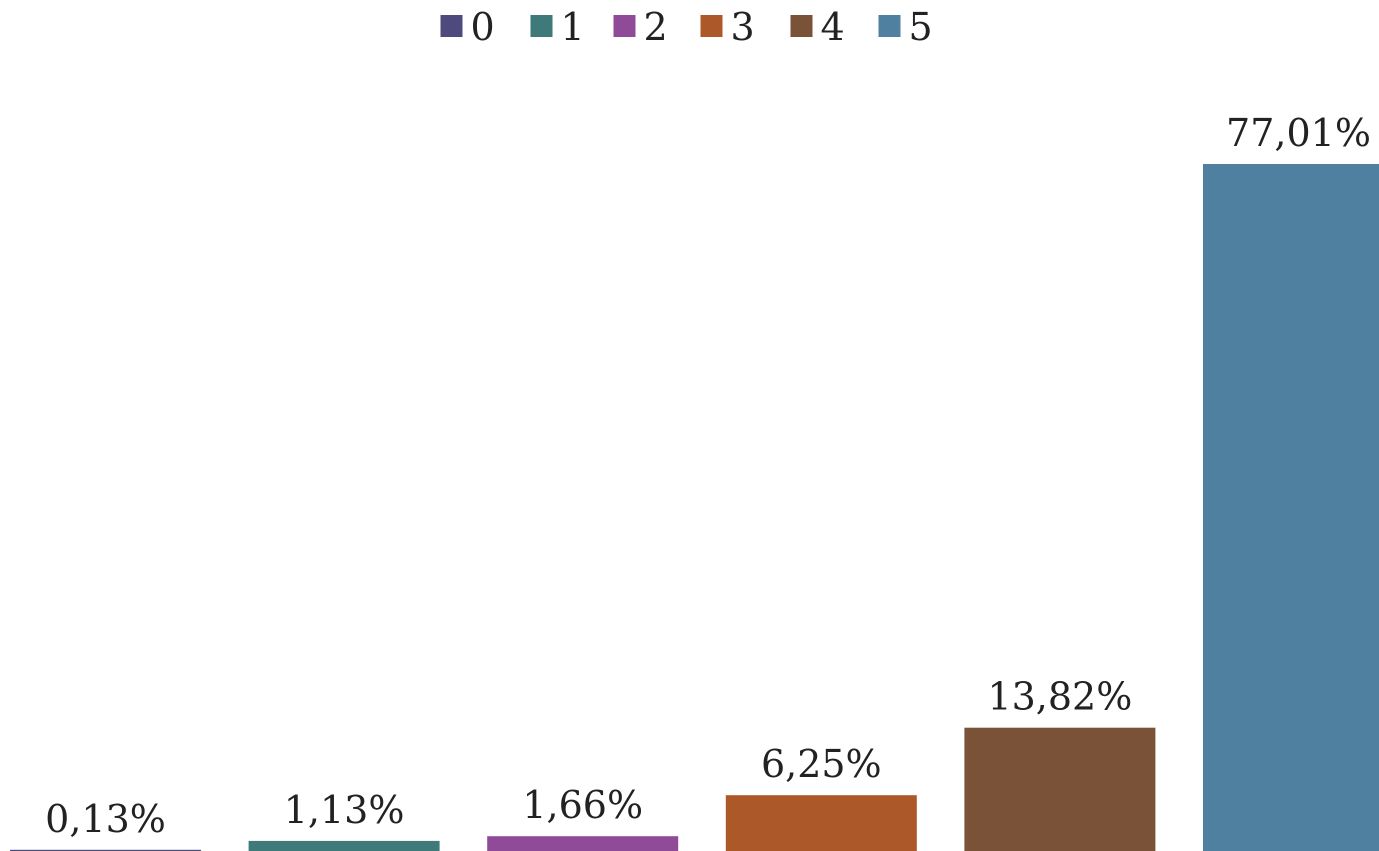 This screenshot has width=1379, height=851. Describe the element at coordinates (743, 27) in the screenshot. I see `legend-label-3: 3` at that location.